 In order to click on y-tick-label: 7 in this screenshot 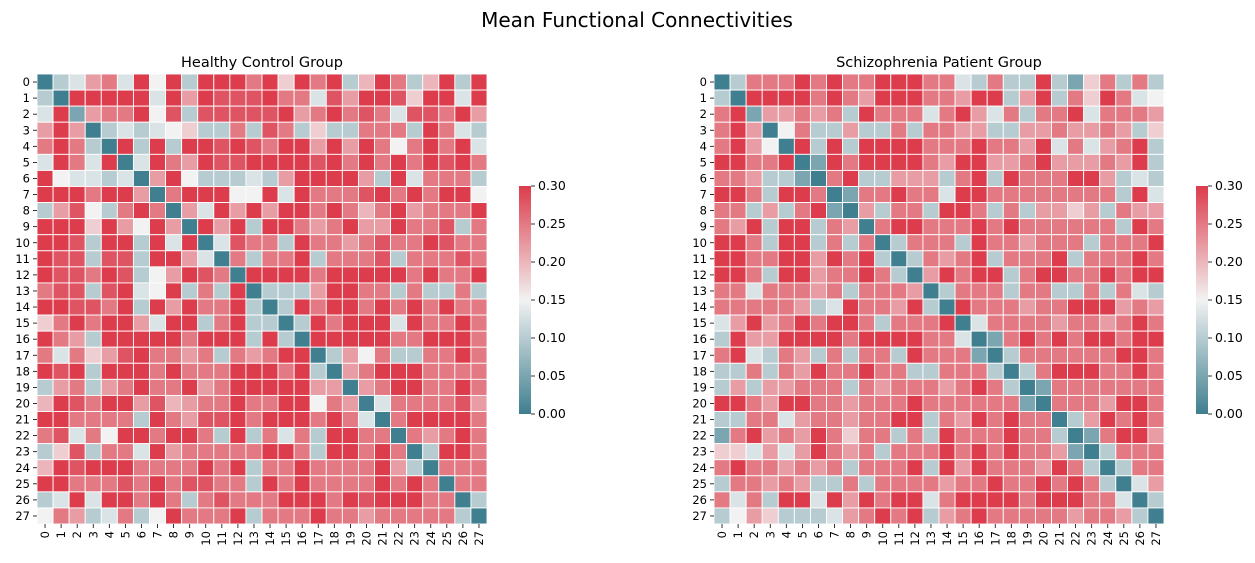, I will do `click(26, 195)`.